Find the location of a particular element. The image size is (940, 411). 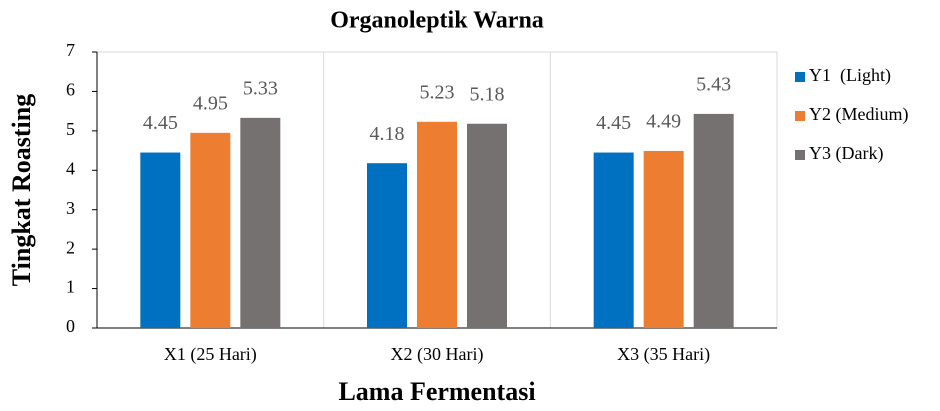

value-label: 5.18 is located at coordinates (487, 94).